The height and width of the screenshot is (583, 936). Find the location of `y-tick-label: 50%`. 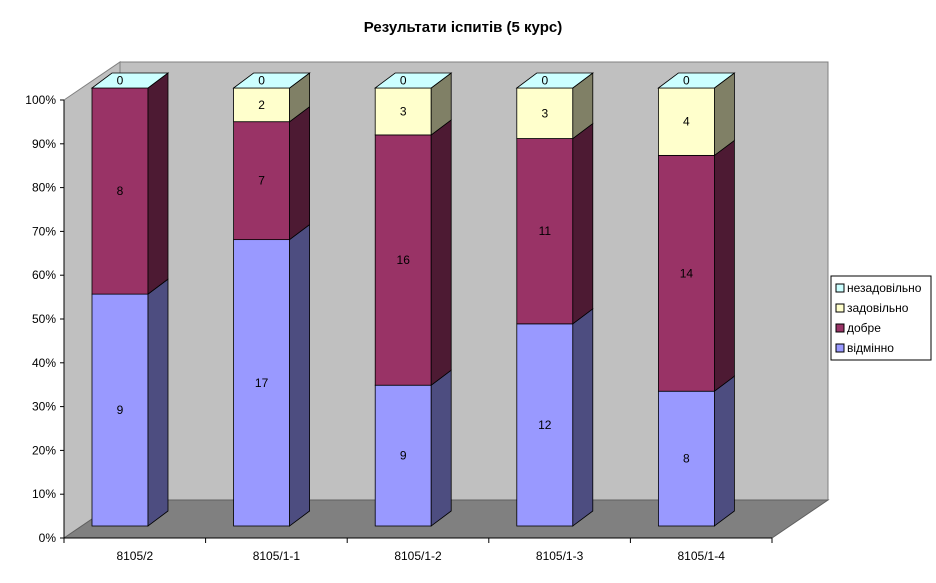

y-tick-label: 50% is located at coordinates (44, 319).